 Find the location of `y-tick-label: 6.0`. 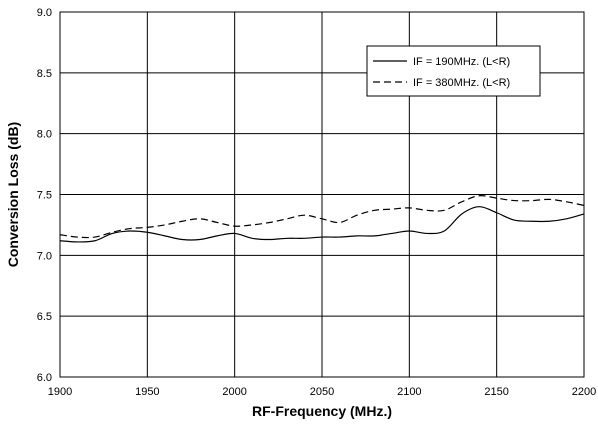

y-tick-label: 6.0 is located at coordinates (44, 378).